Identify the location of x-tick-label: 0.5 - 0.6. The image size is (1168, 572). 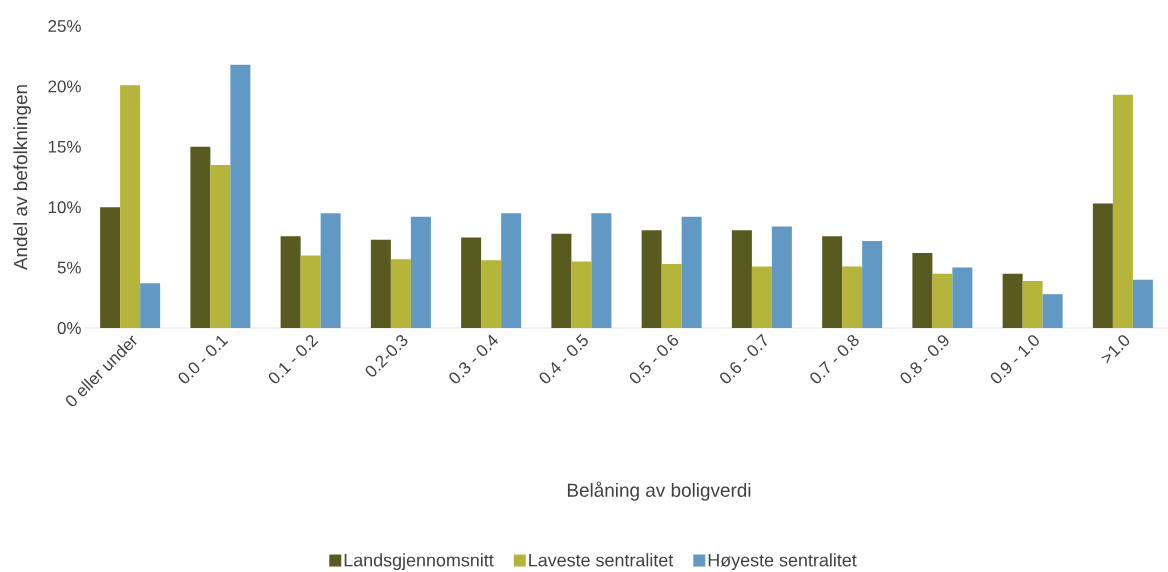
(654, 359).